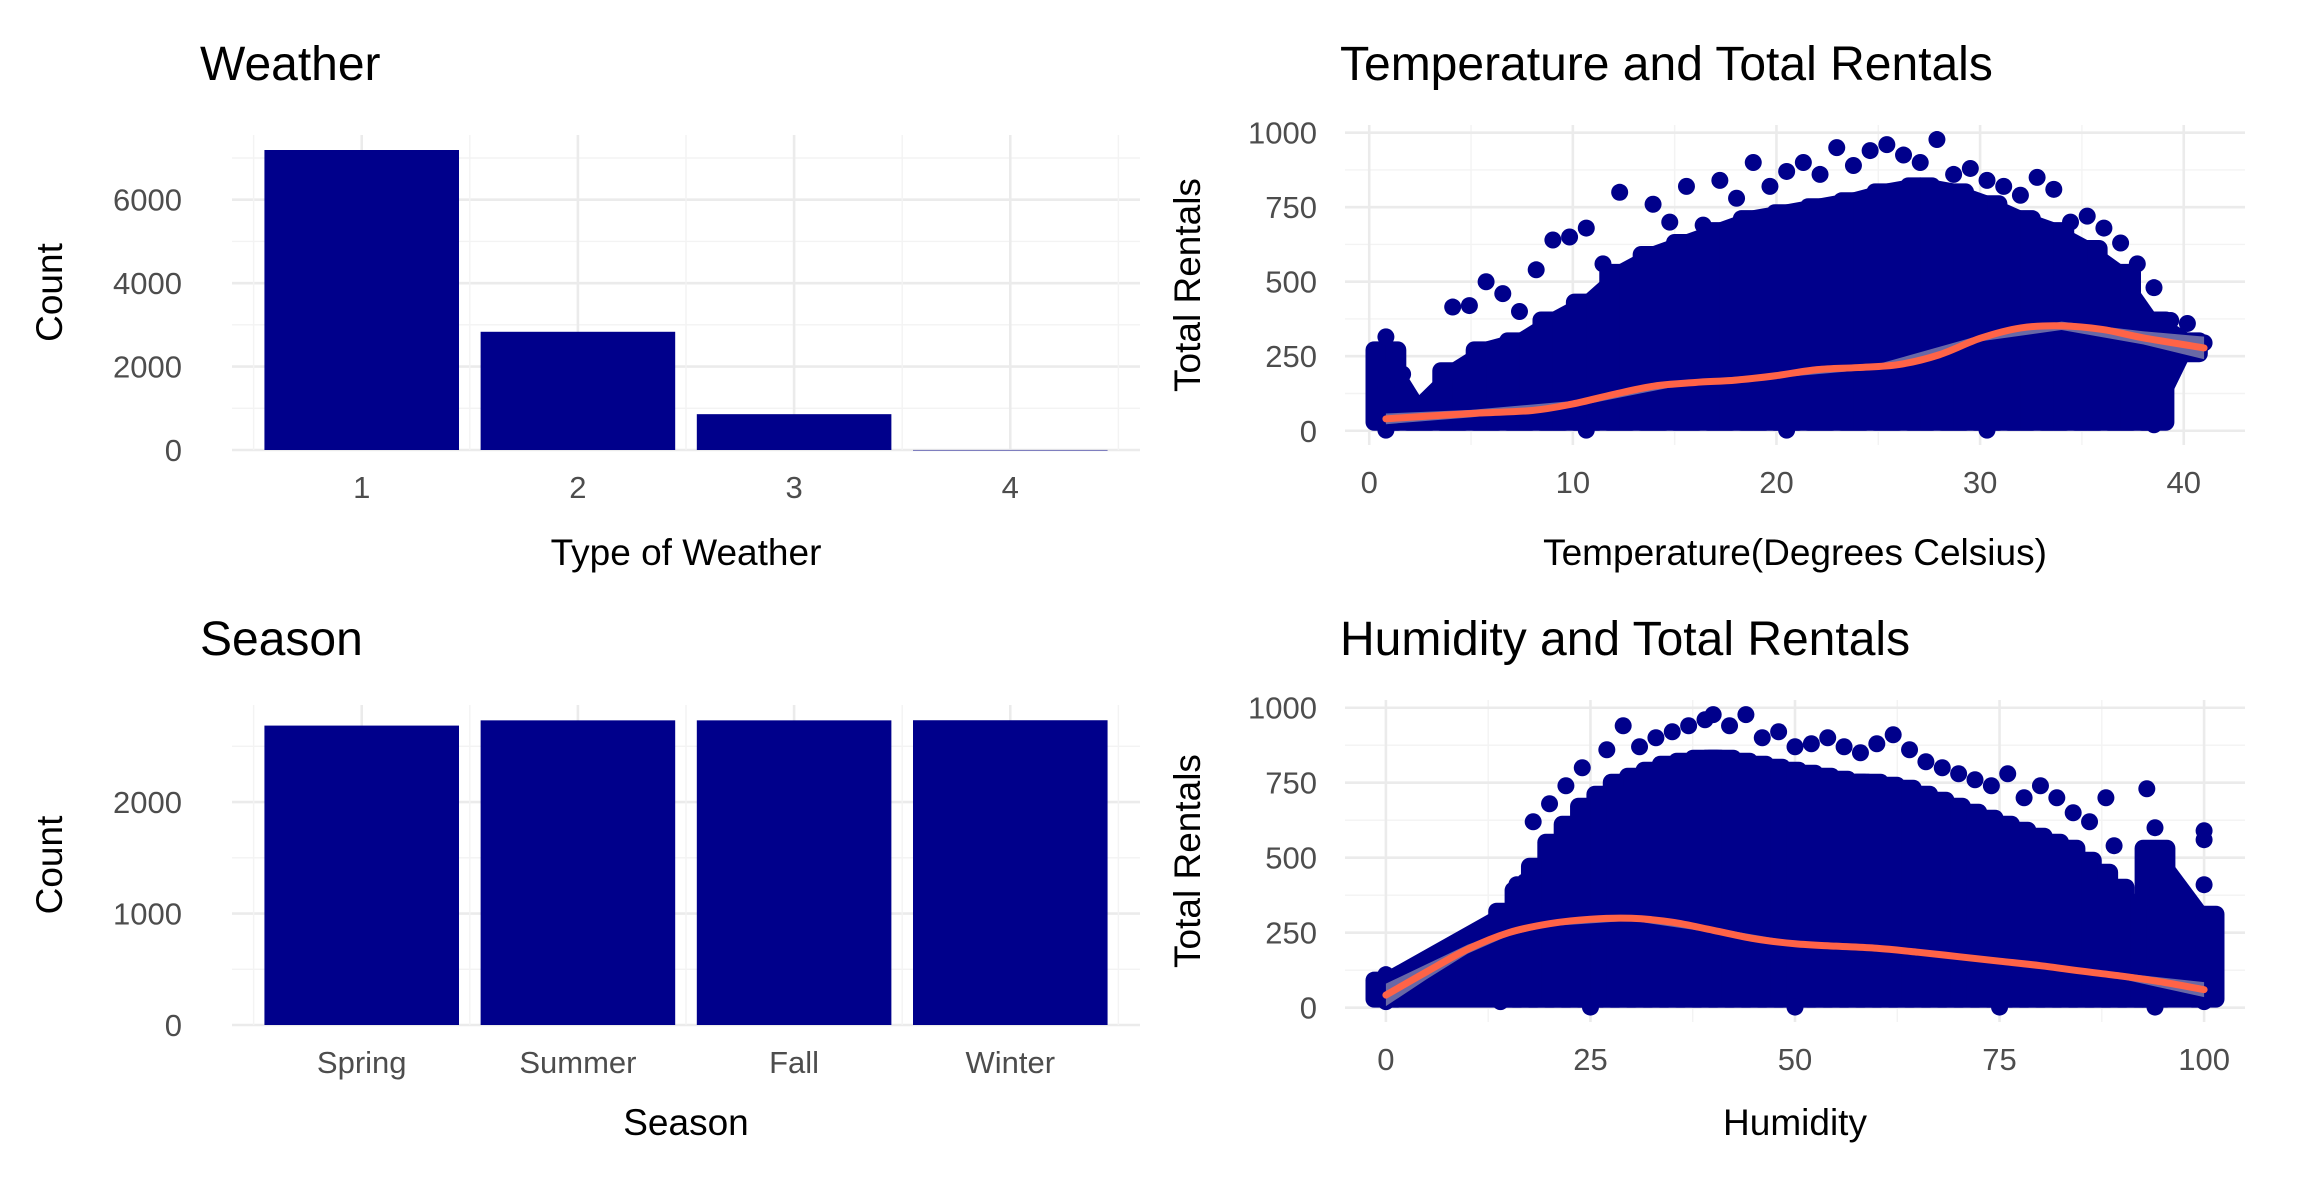 The height and width of the screenshot is (1185, 2307). I want to click on weather-x-tick-label: 4, so click(1010, 487).